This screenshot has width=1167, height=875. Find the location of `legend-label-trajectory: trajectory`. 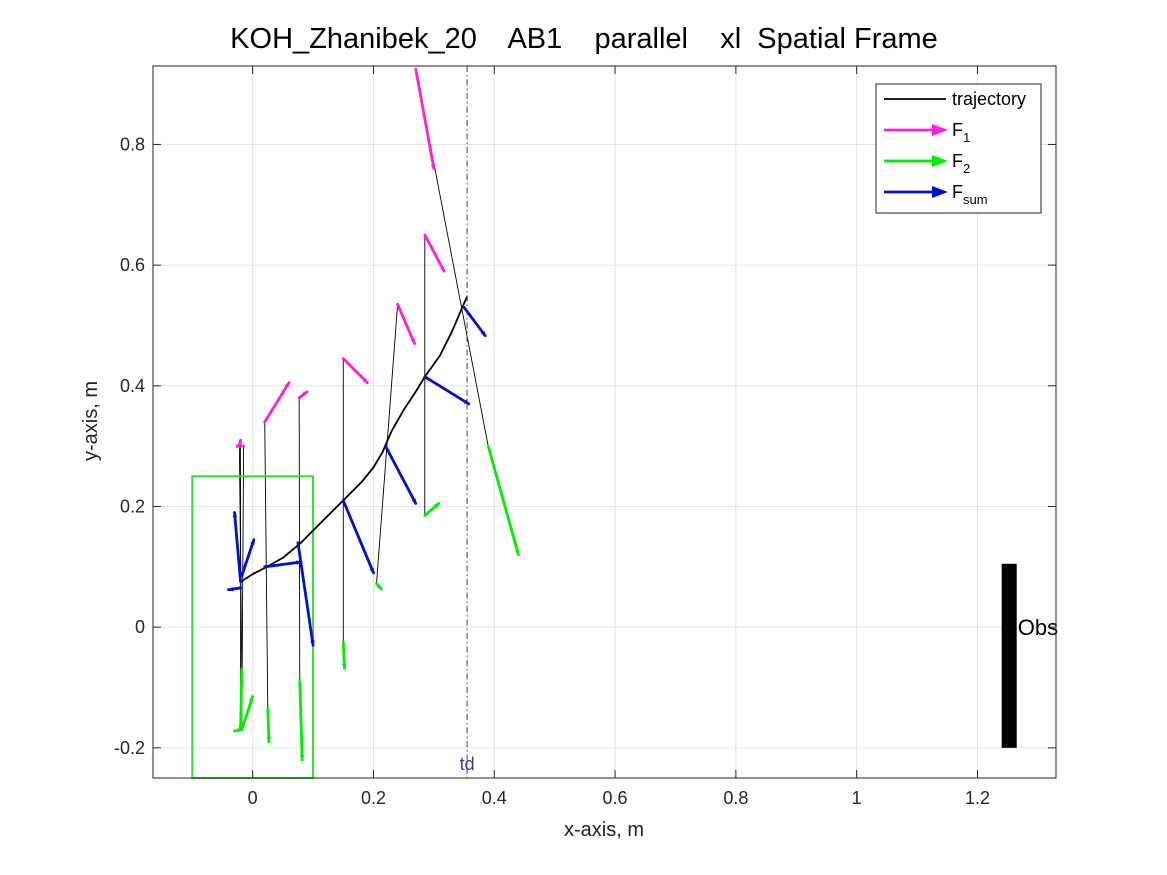

legend-label-trajectory: trajectory is located at coordinates (989, 99).